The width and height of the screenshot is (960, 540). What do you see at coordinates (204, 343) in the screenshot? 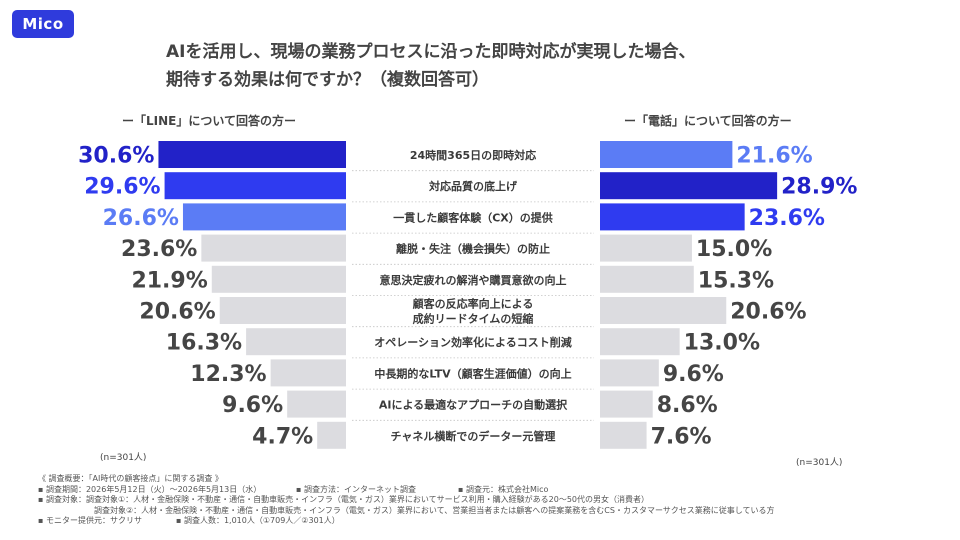
I see `line-value-label: 16.3%` at bounding box center [204, 343].